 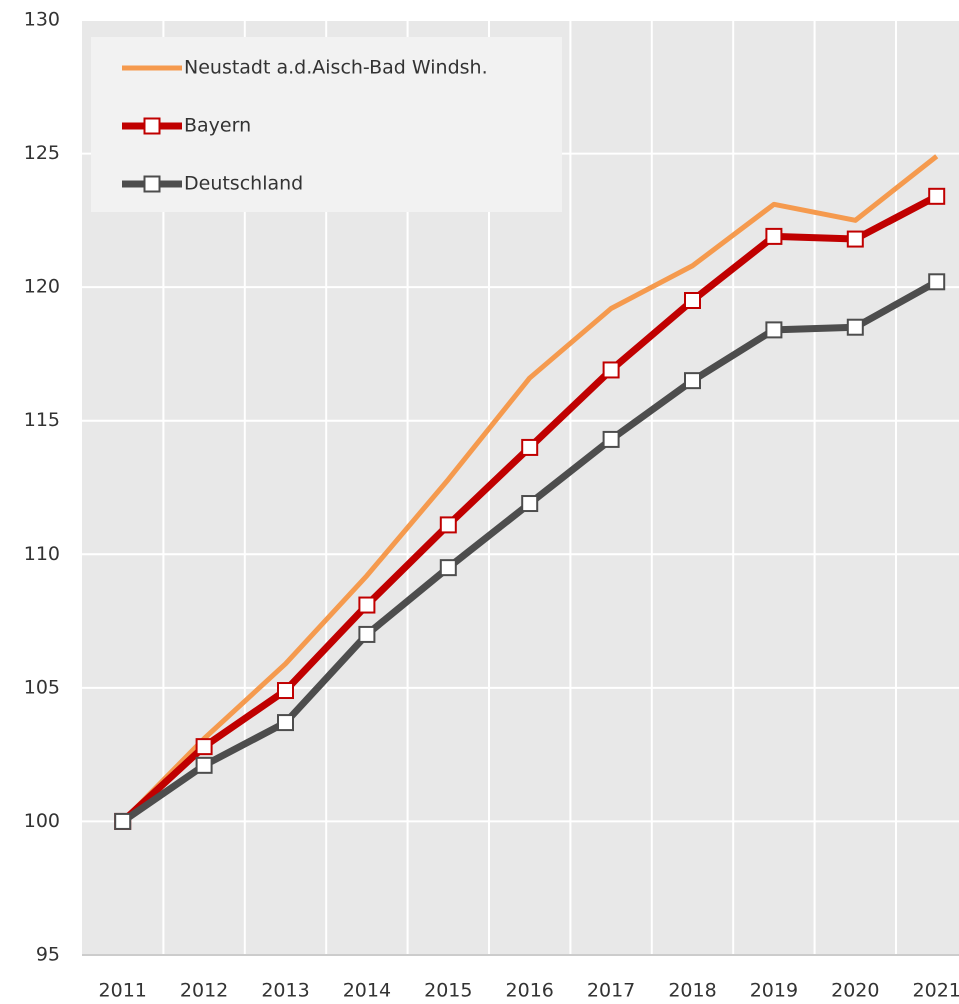 What do you see at coordinates (855, 991) in the screenshot?
I see `x-tick-label: 2020` at bounding box center [855, 991].